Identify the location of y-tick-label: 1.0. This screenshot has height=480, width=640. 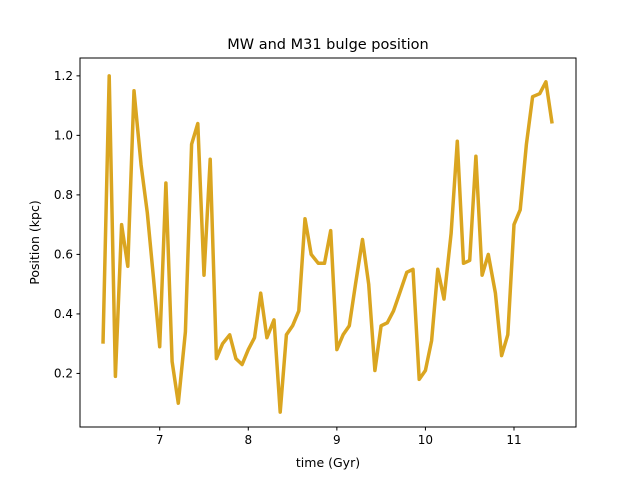
(63, 136).